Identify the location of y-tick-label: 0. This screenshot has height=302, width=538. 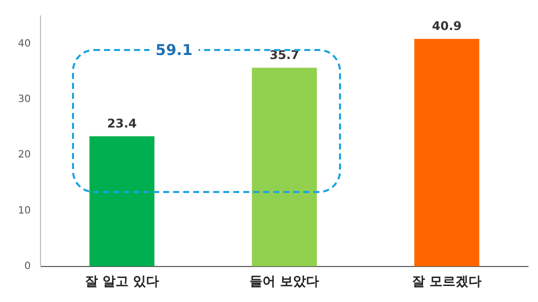
(27, 266).